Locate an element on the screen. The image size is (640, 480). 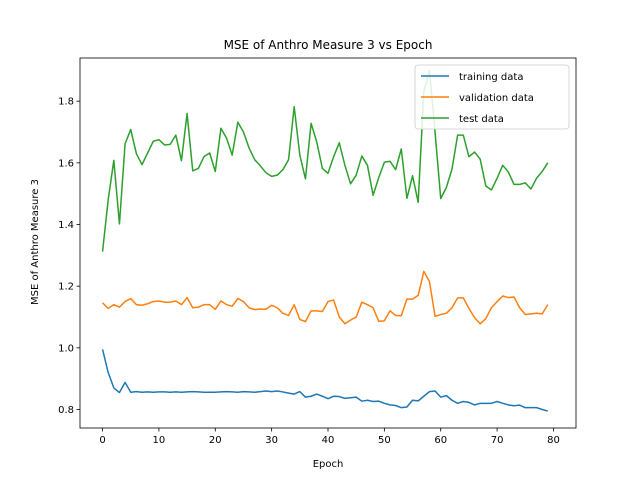
x-tick-label: 20 is located at coordinates (215, 440).